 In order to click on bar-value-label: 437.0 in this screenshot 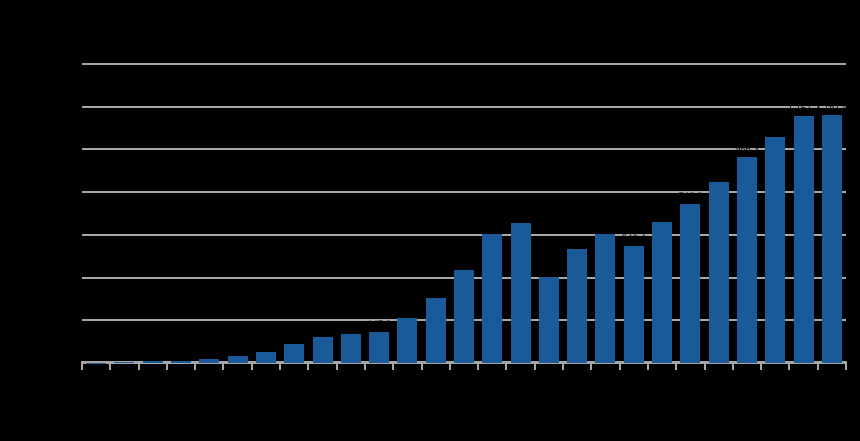, I will do `click(464, 262)`.